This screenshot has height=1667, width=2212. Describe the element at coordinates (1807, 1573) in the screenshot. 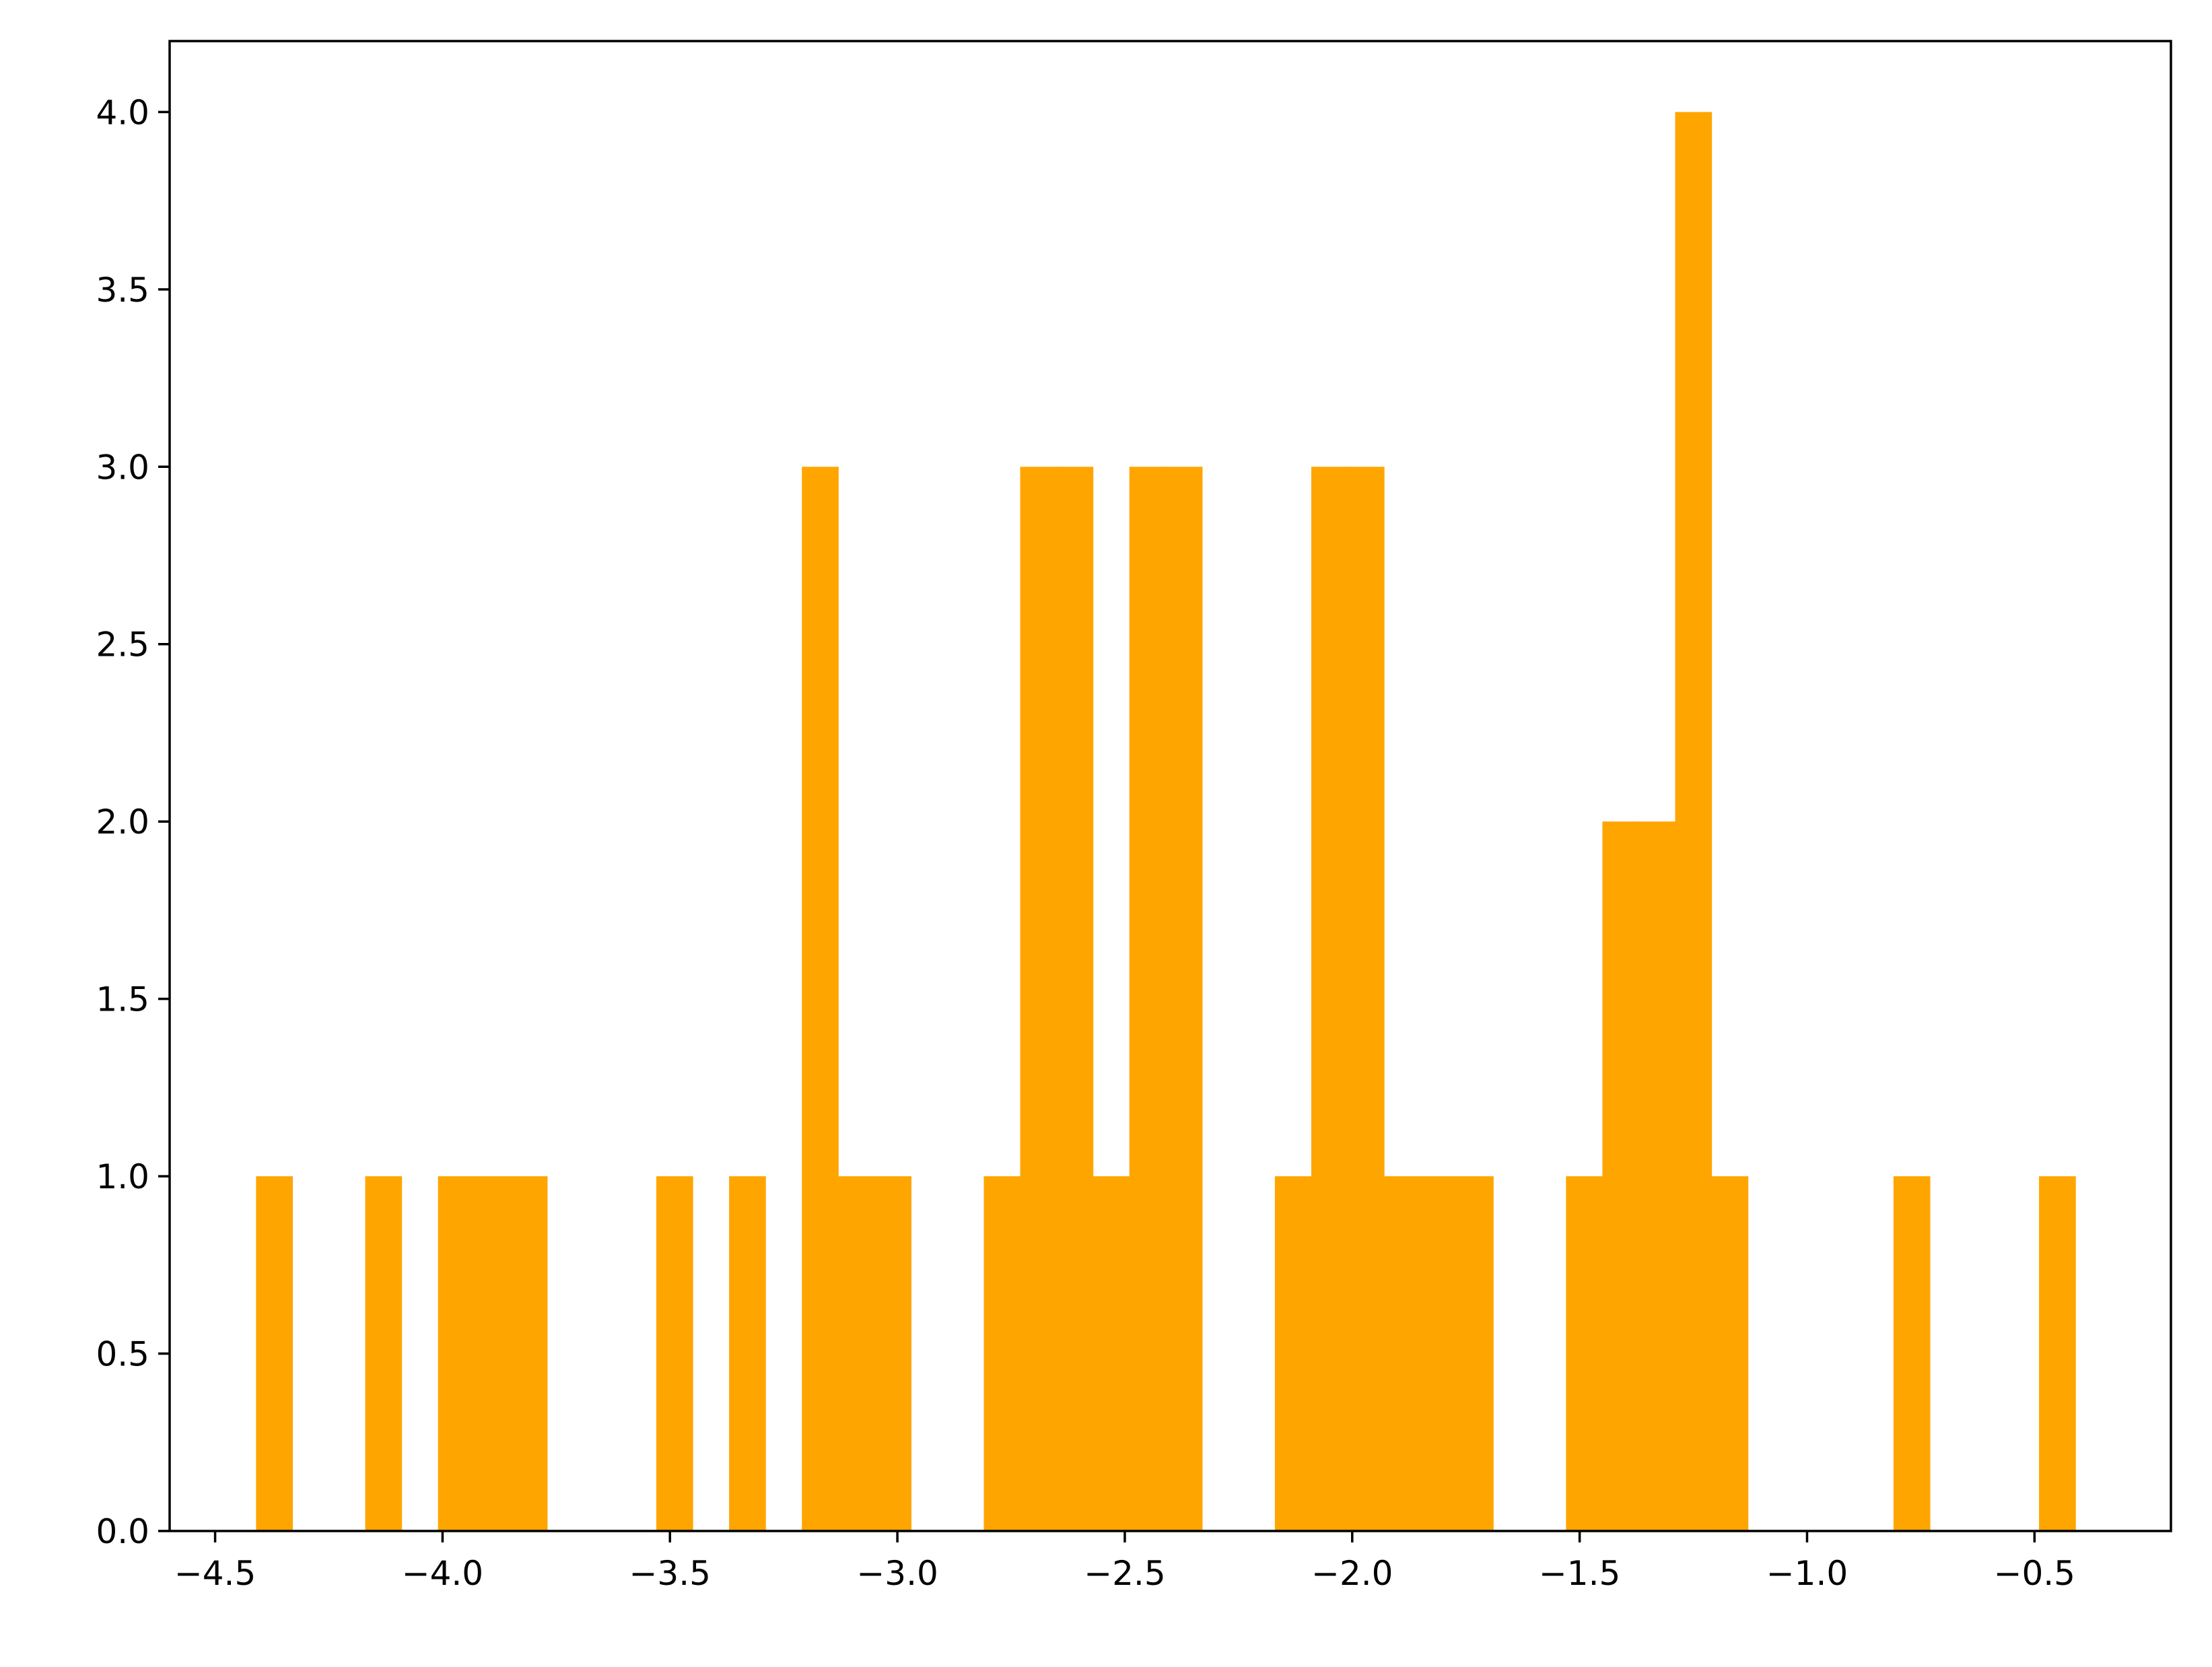

I see `x-tick-label: −1.0` at that location.